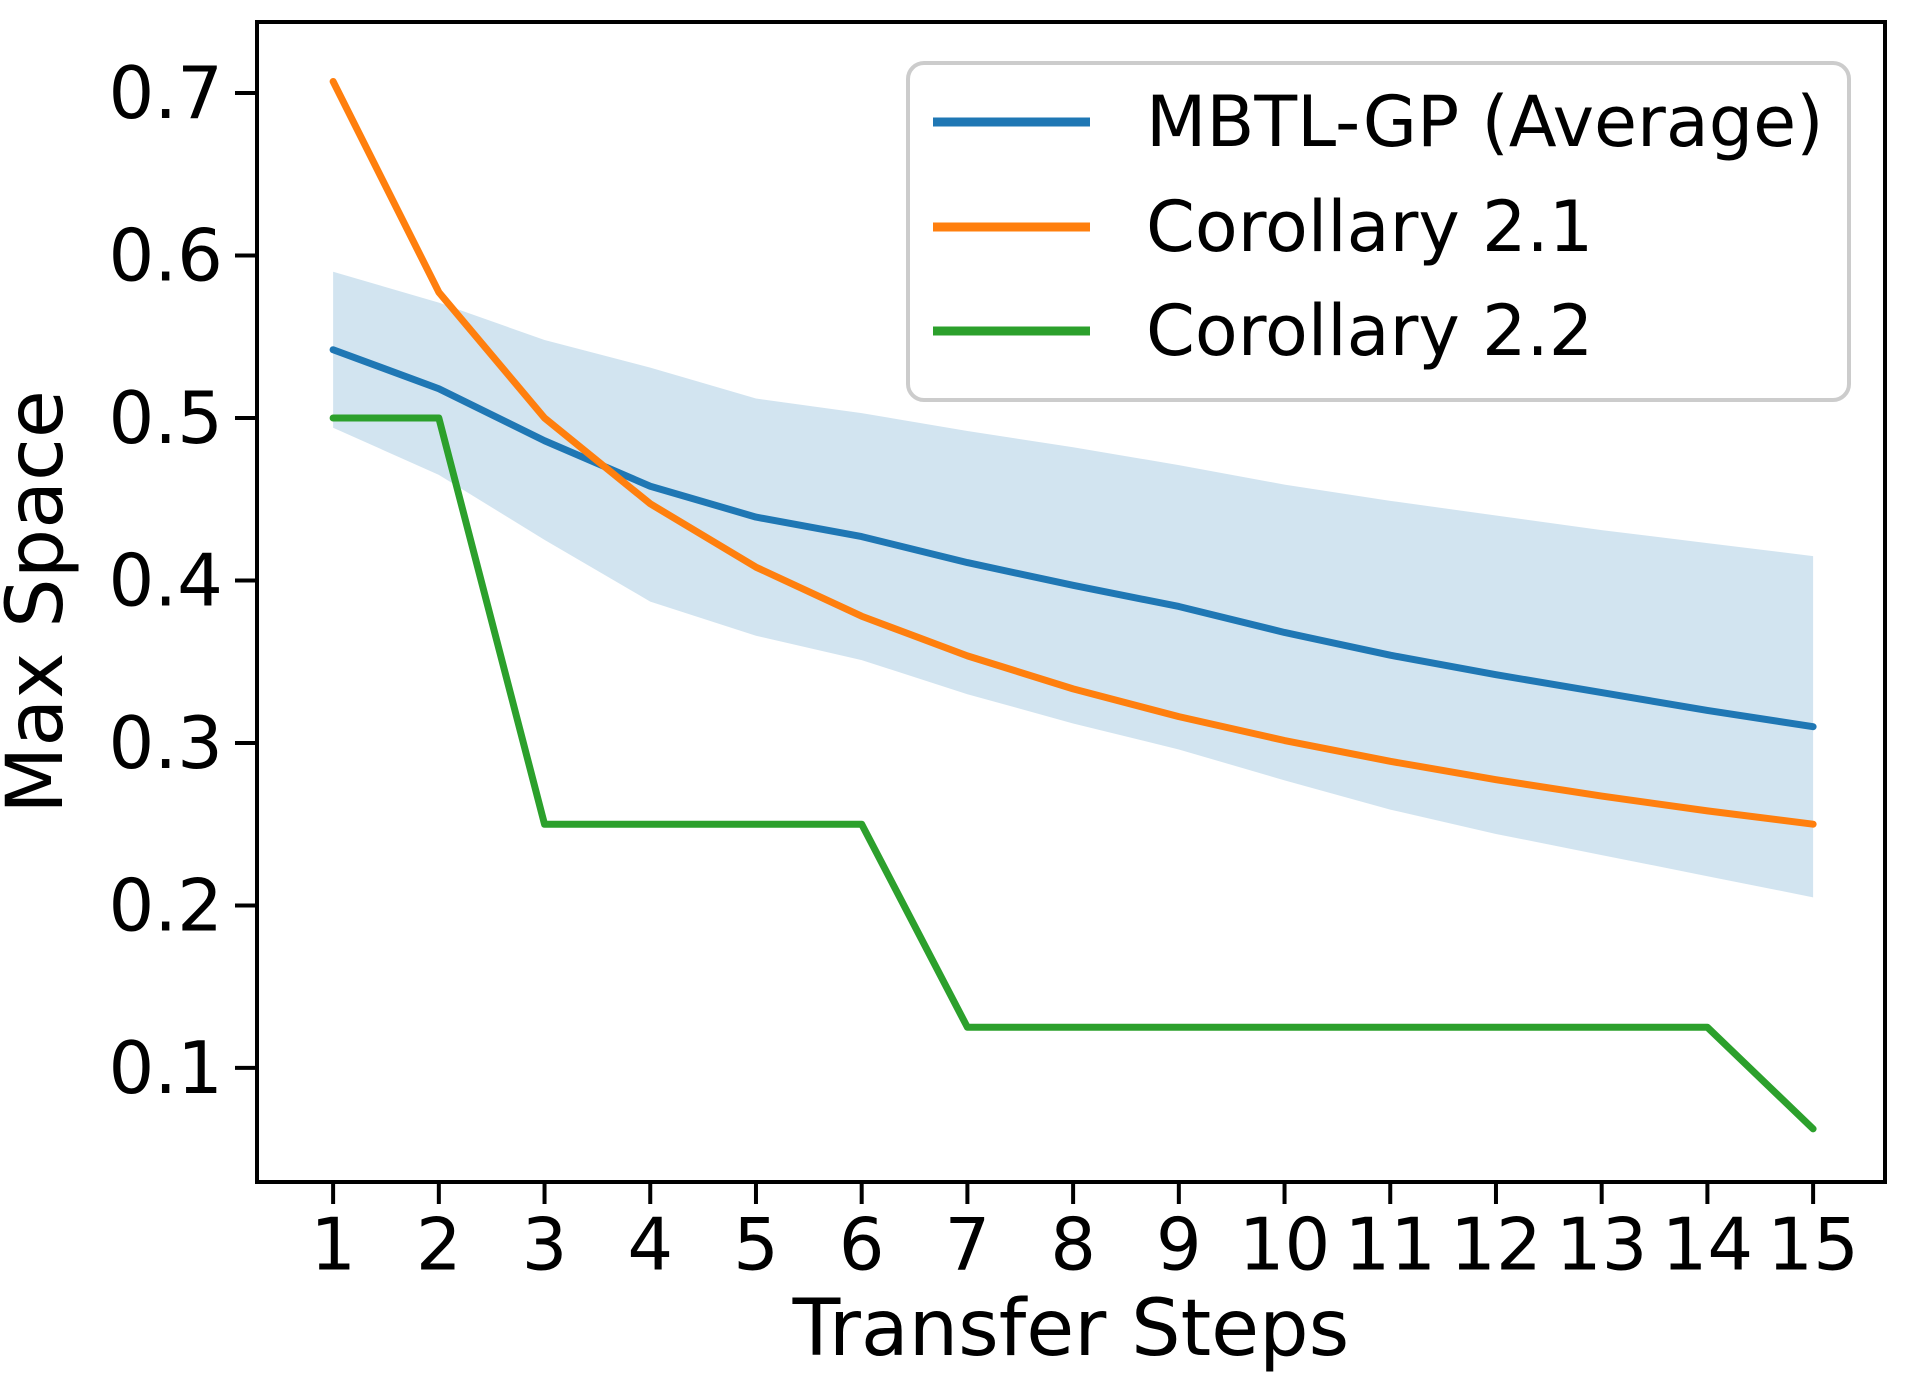 This screenshot has width=1915, height=1398. Describe the element at coordinates (165, 743) in the screenshot. I see `y-tick-label: 0.3` at that location.